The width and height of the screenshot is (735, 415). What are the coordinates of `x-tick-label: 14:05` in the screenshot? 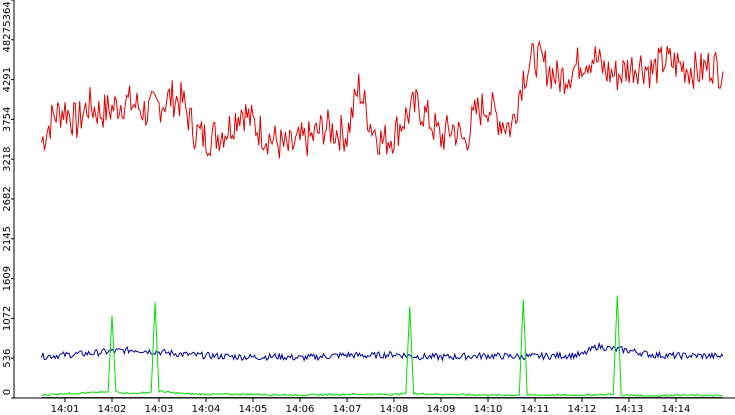 It's located at (253, 409).